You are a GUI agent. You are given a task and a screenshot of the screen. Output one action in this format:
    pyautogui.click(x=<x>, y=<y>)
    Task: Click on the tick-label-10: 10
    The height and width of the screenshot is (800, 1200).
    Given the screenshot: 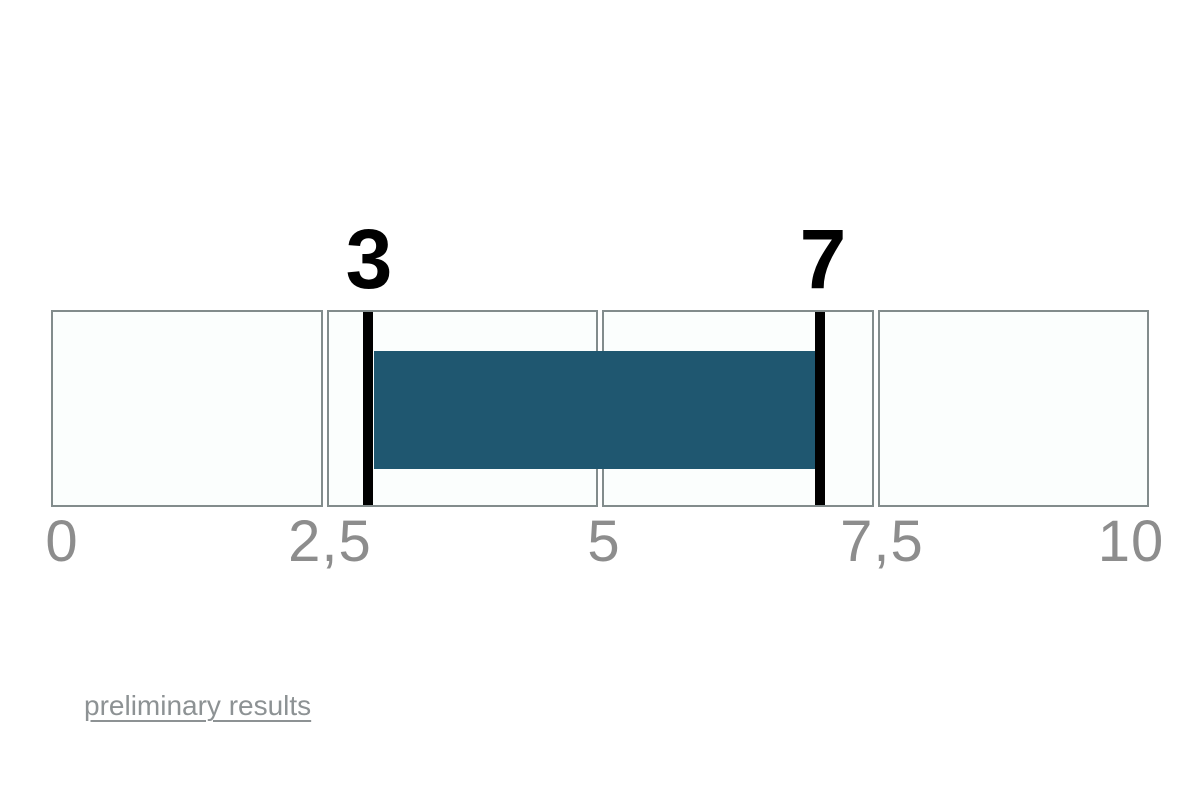 What is the action you would take?
    pyautogui.click(x=1131, y=541)
    